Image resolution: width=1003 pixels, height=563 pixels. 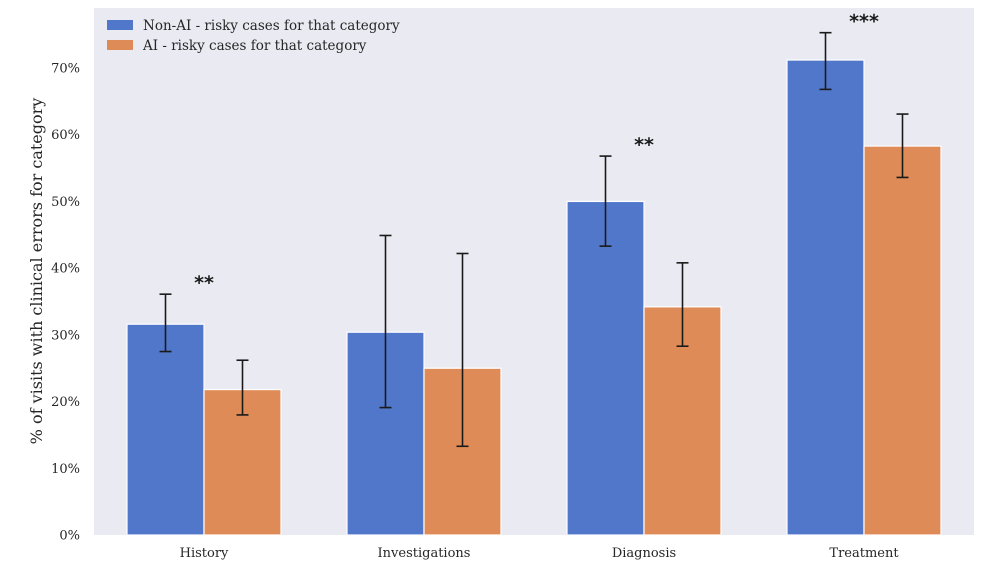 What do you see at coordinates (69, 536) in the screenshot?
I see `y-tick-label: 0%` at bounding box center [69, 536].